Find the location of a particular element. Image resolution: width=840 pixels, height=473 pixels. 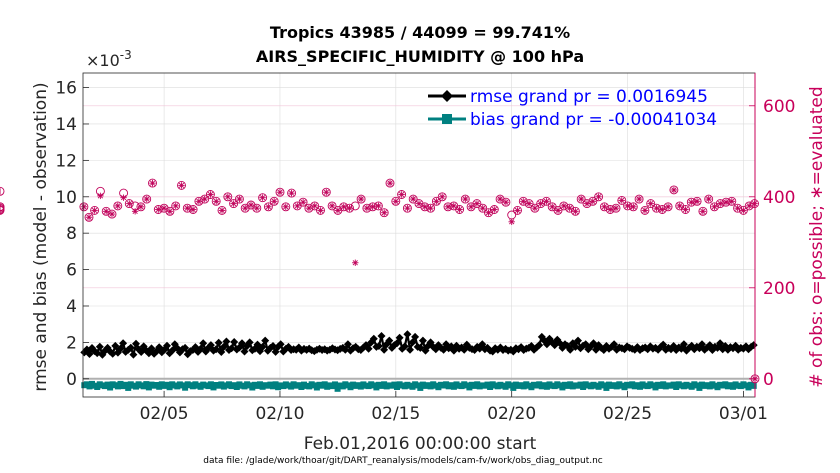

left-tick-label: 14 is located at coordinates (66, 125).